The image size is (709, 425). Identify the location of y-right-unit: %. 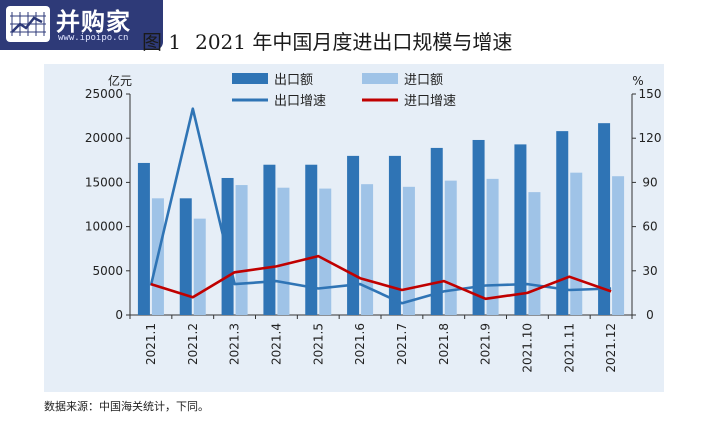
(637, 81).